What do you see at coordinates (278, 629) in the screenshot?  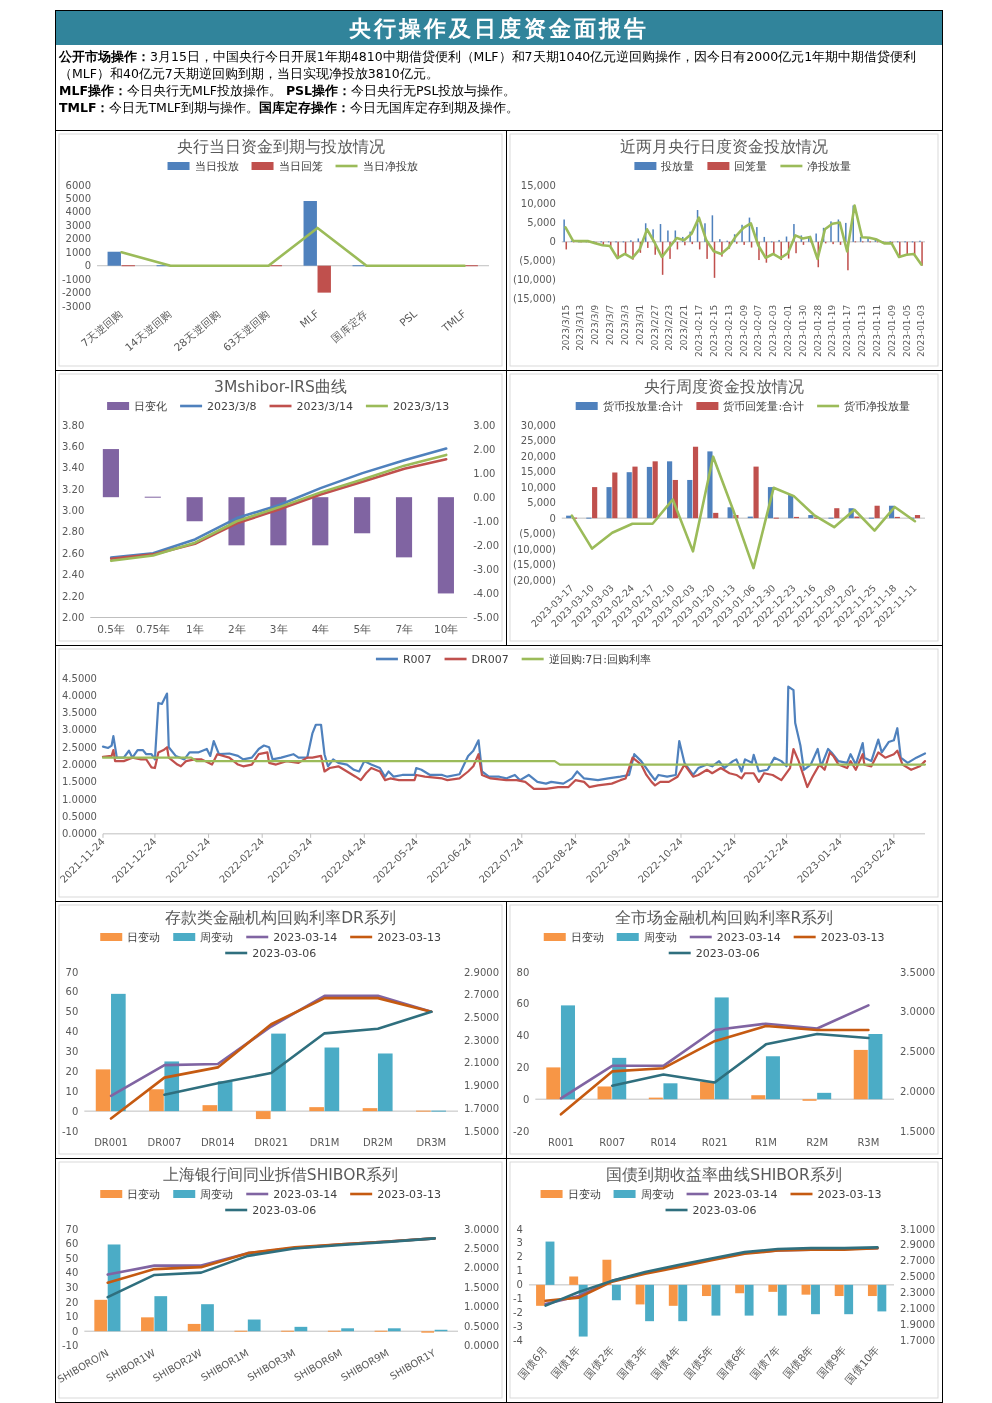 I see `x-tick-label: 3年` at bounding box center [278, 629].